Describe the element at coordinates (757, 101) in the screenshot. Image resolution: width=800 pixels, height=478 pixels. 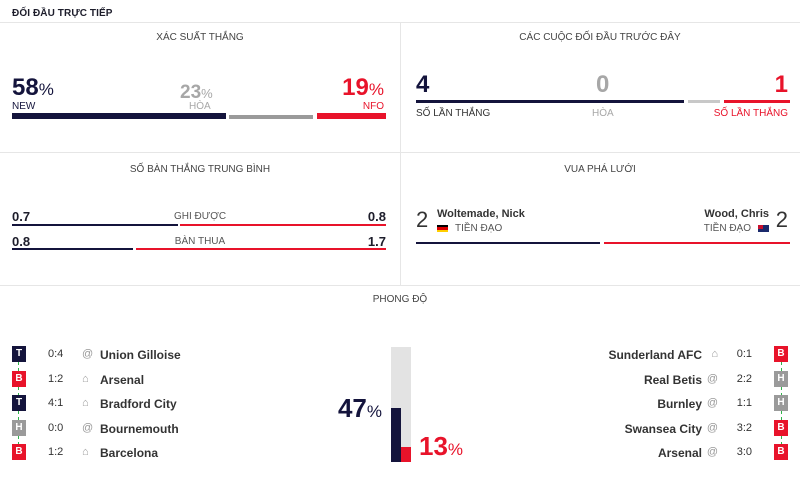
I see `away-wins-bar` at that location.